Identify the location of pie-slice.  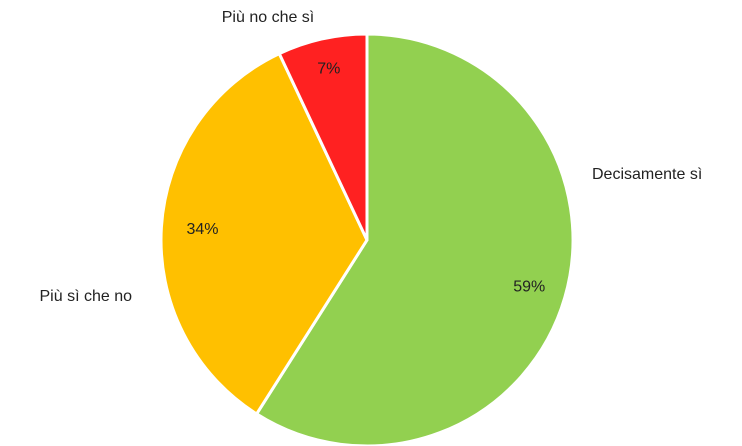
(323, 137).